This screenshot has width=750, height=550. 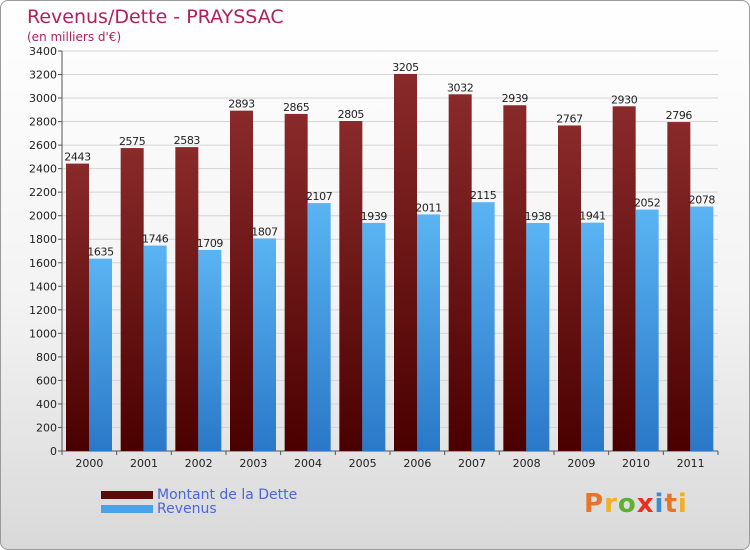 I want to click on data-label-revenus: 1807, so click(x=264, y=231).